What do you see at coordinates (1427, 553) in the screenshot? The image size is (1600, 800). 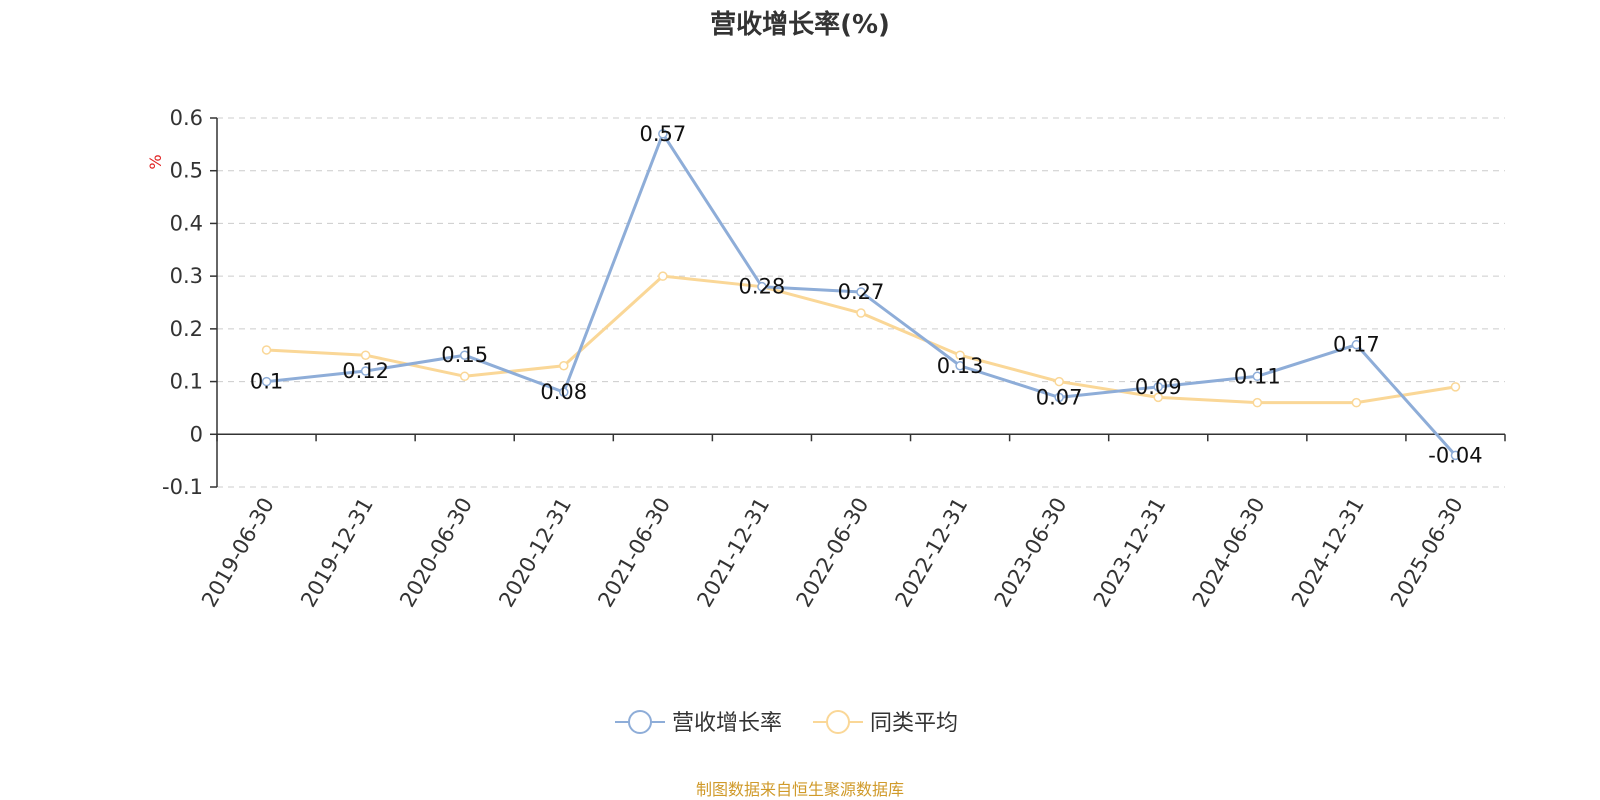 I see `x-tick-label: 2025-06-30` at bounding box center [1427, 553].